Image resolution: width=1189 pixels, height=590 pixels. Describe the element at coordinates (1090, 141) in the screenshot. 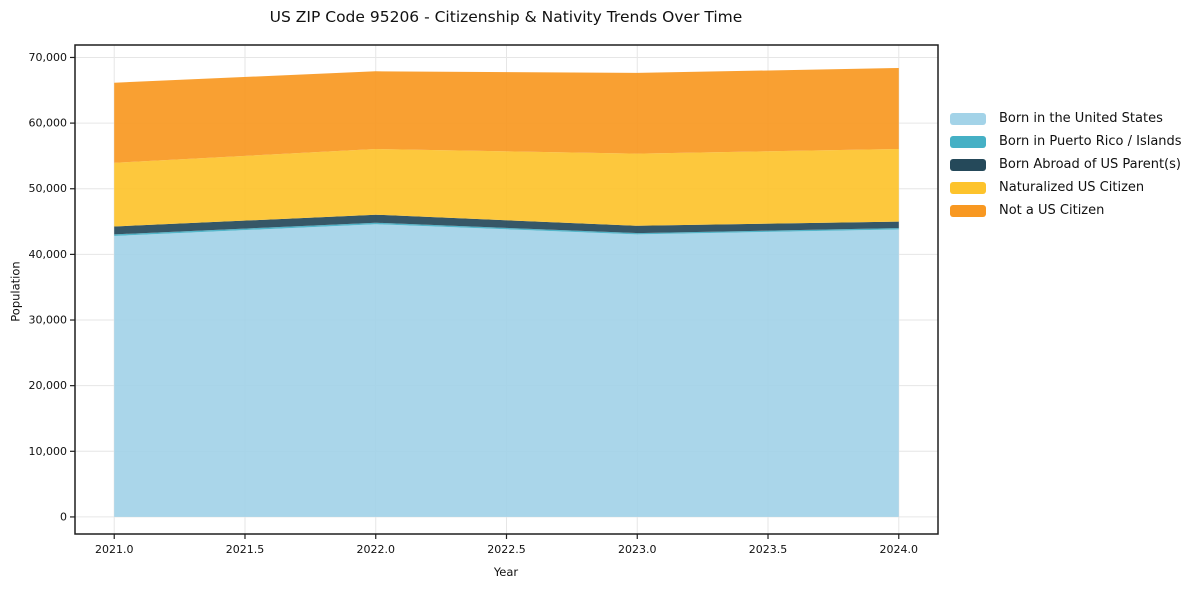

I see `legend-label: Born in Puerto Rico / Islands` at that location.